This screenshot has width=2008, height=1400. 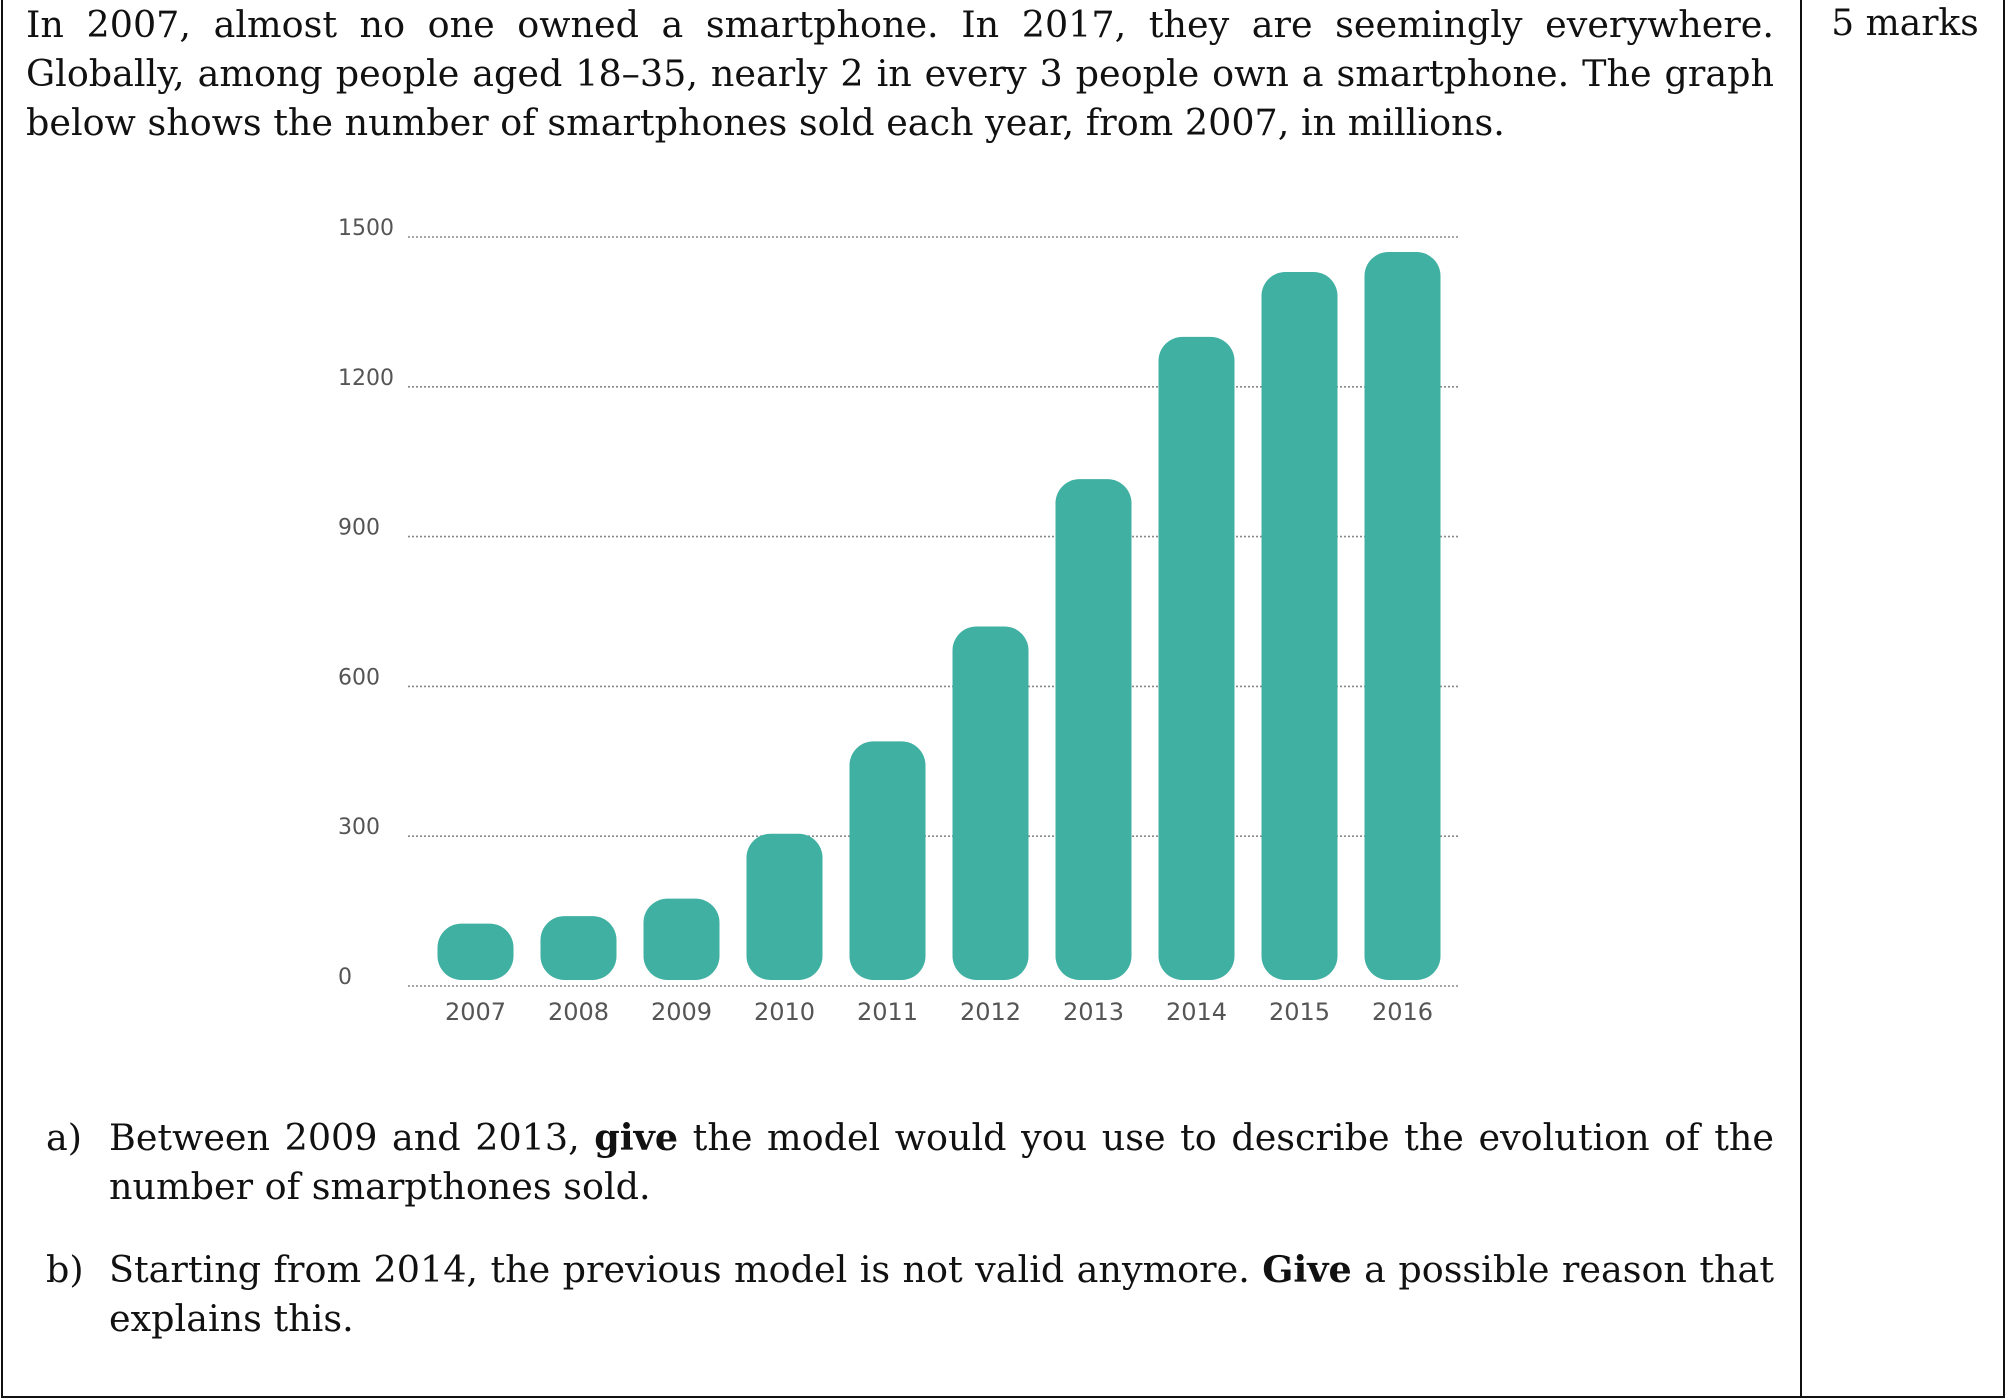 I want to click on y-tick-label: 300, so click(x=359, y=827).